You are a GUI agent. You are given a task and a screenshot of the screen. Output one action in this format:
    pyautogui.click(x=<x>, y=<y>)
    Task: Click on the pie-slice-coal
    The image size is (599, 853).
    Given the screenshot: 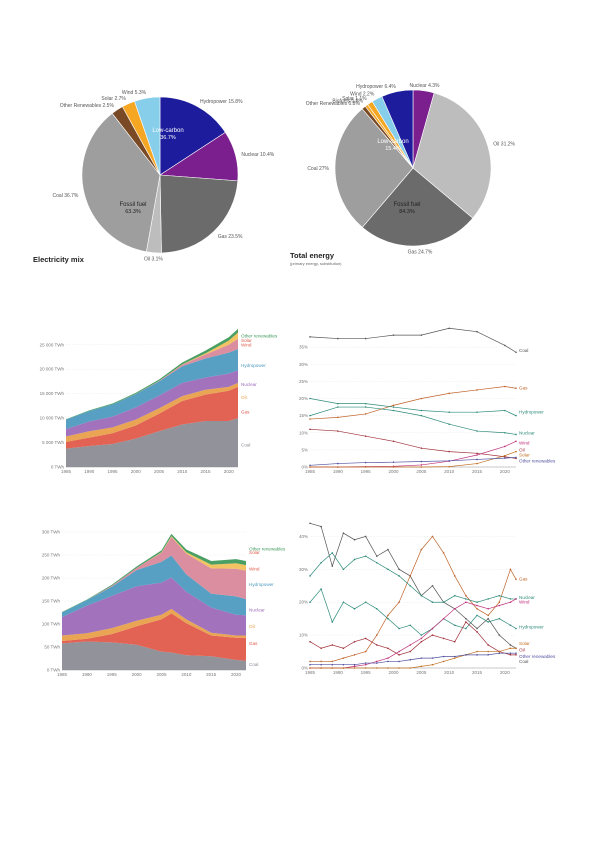 What is the action you would take?
    pyautogui.click(x=121, y=182)
    